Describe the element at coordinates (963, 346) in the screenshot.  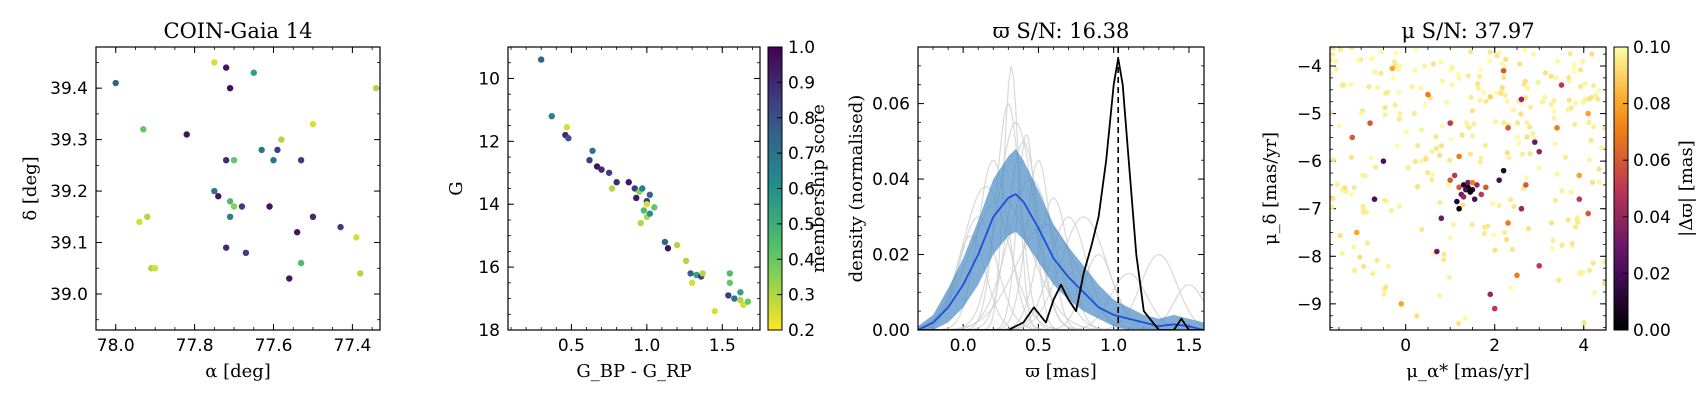
I see `x-tick-label: 0.0` at that location.